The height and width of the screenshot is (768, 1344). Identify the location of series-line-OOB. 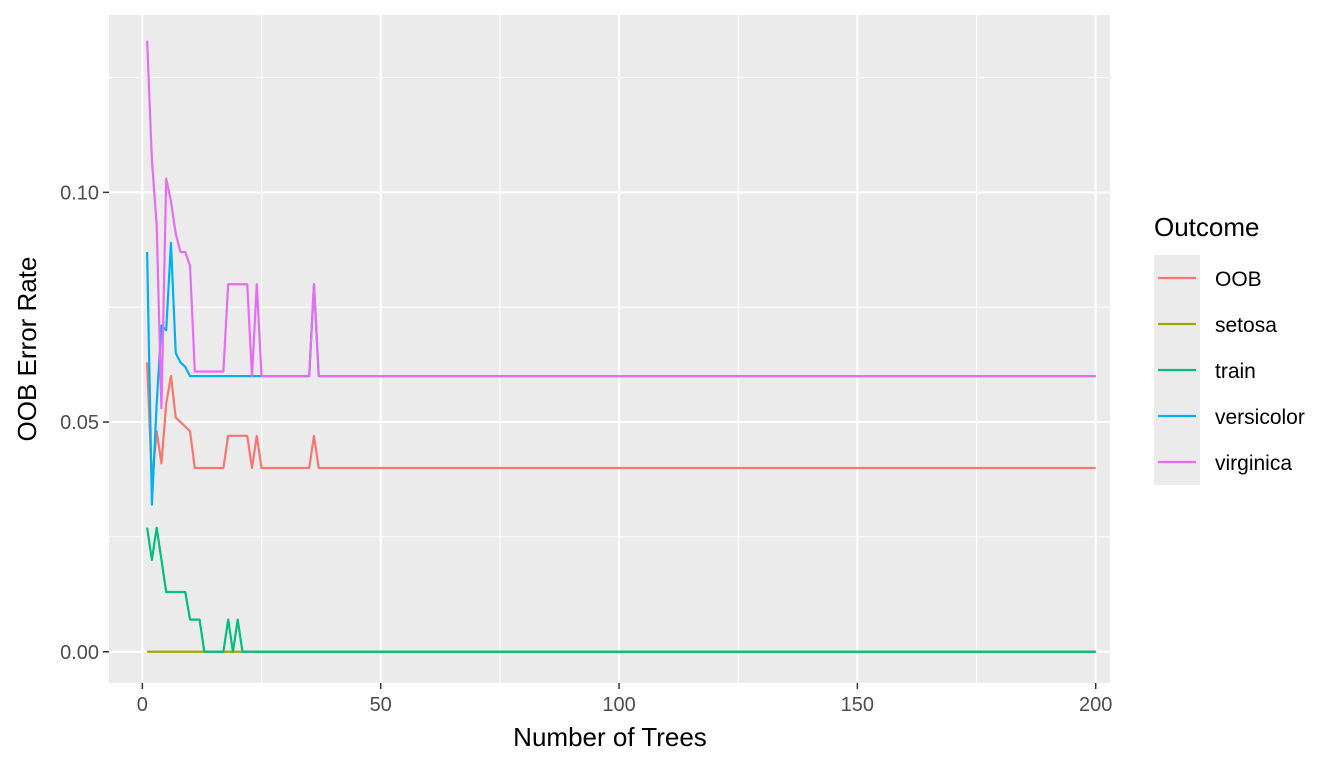
(621, 422).